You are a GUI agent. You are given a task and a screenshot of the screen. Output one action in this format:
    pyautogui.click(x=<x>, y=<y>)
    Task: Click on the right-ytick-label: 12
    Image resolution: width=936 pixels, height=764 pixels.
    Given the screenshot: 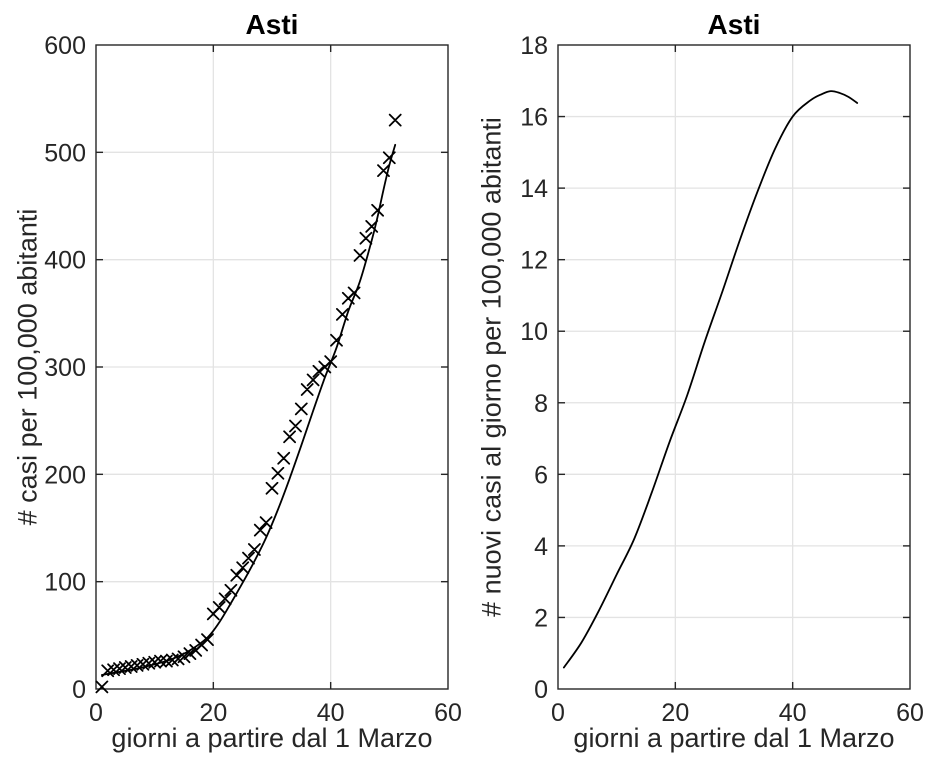 What is the action you would take?
    pyautogui.click(x=534, y=261)
    